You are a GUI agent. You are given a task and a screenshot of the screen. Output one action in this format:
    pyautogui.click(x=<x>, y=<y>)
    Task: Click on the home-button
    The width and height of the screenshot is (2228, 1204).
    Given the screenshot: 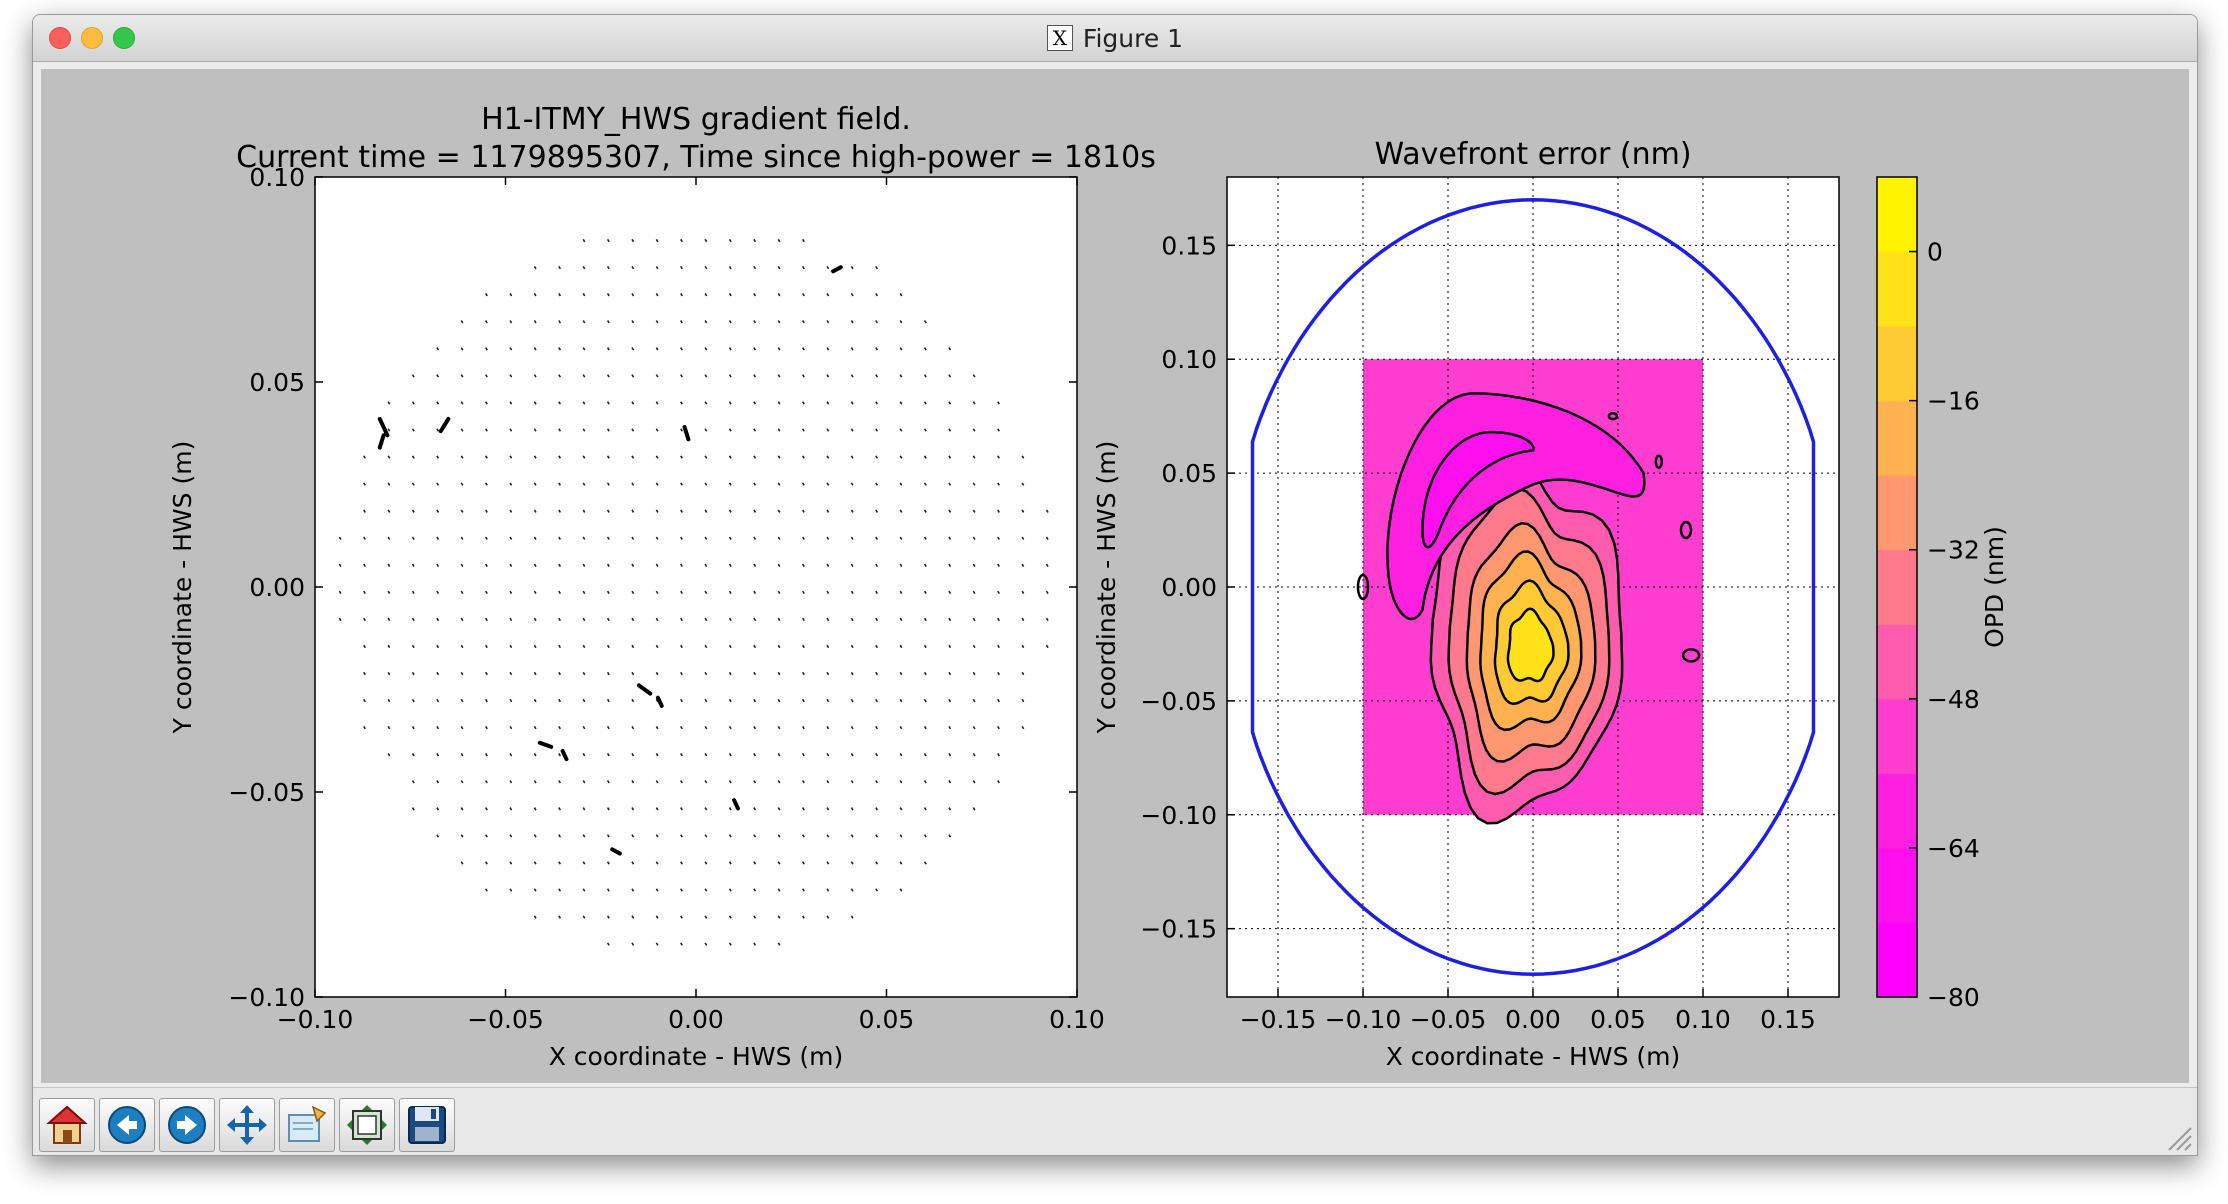 What is the action you would take?
    pyautogui.click(x=67, y=1125)
    